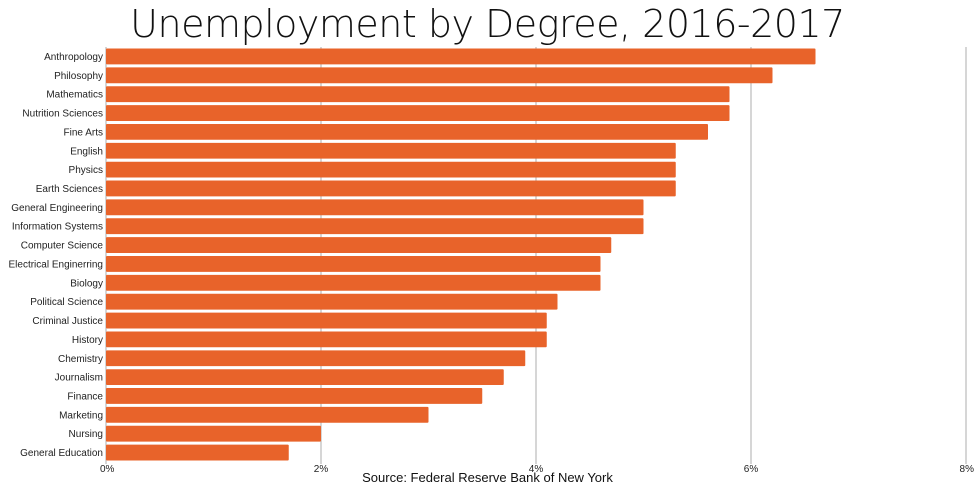 This screenshot has height=488, width=975. I want to click on category-label: Information Systems, so click(57, 227).